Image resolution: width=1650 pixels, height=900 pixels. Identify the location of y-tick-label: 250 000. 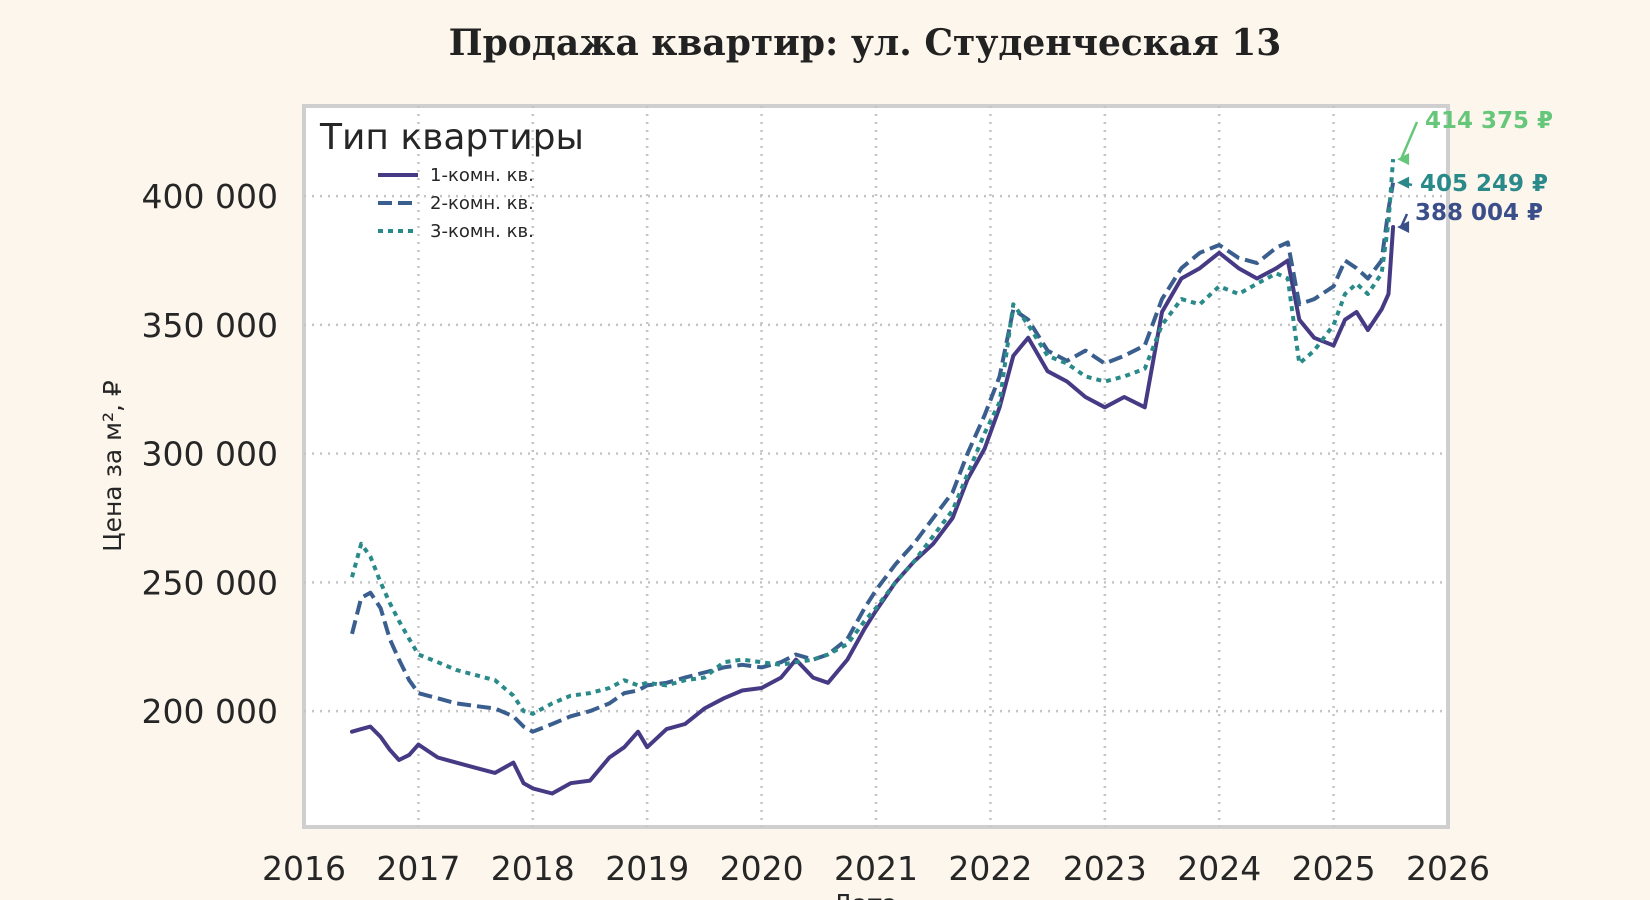
(210, 582).